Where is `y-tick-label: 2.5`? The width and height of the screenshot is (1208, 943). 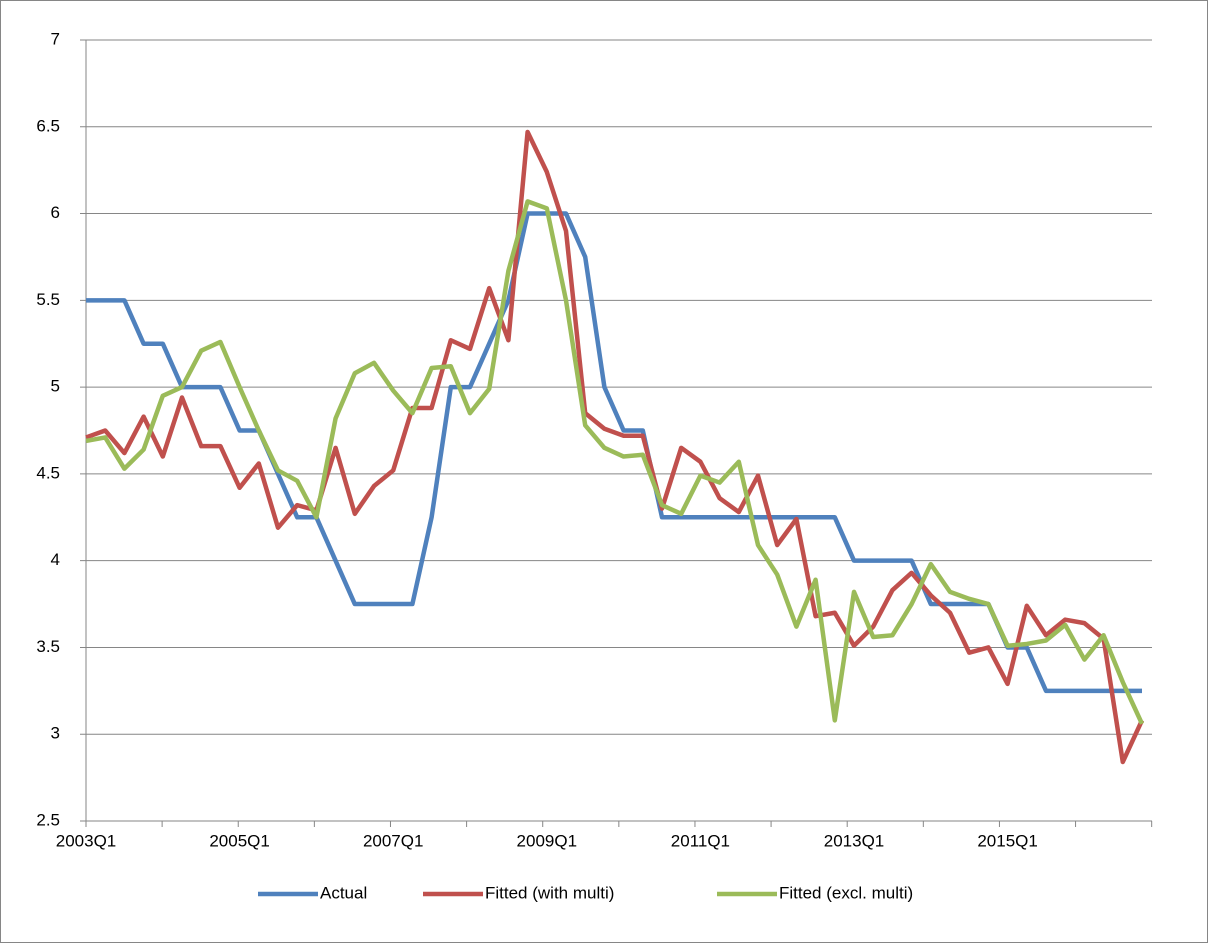
y-tick-label: 2.5 is located at coordinates (48, 819).